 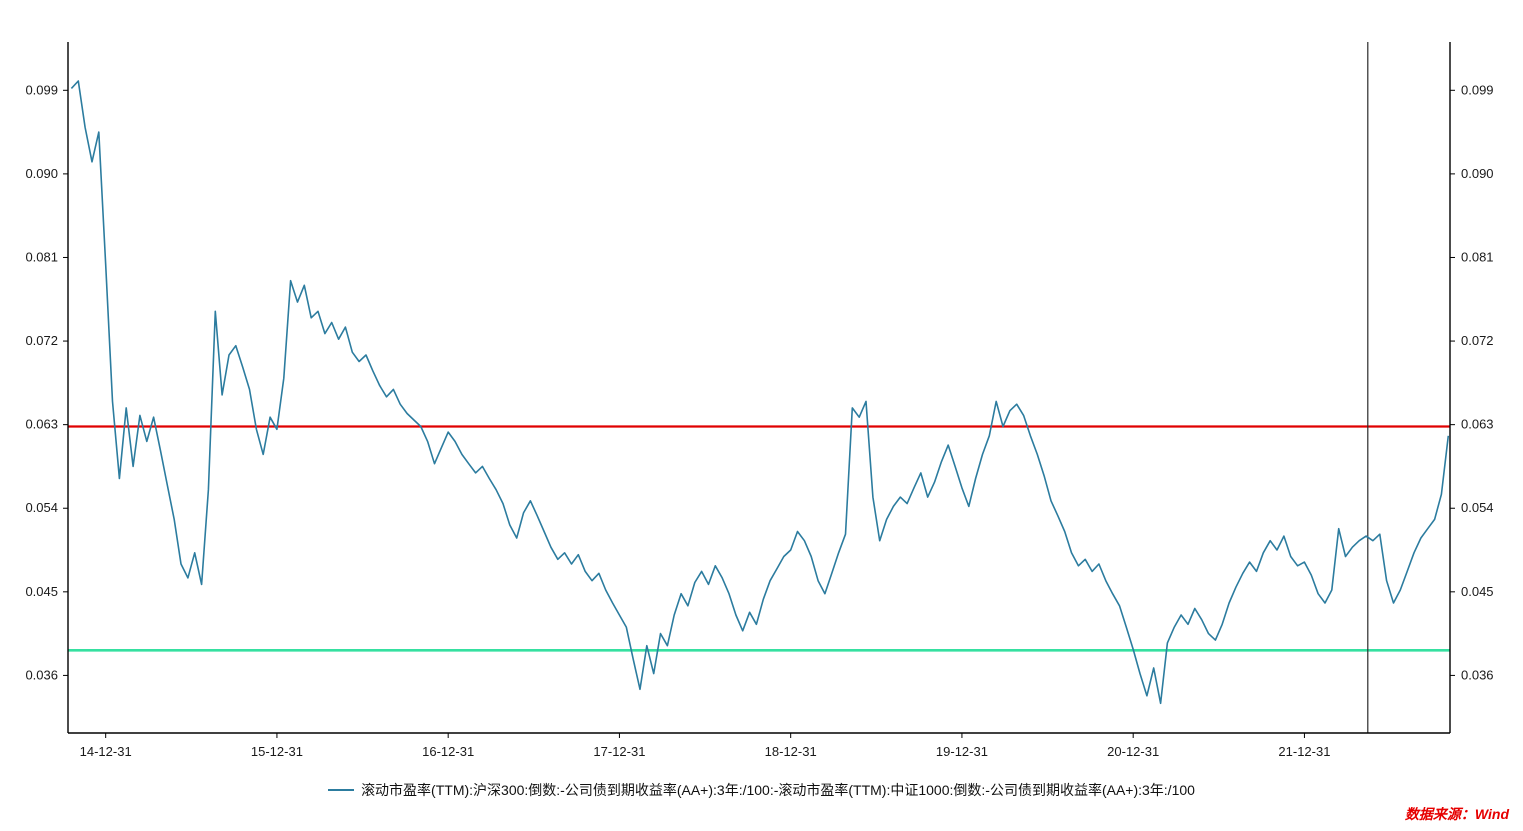 I want to click on y-tick-label-left: 0.036, so click(x=41, y=674).